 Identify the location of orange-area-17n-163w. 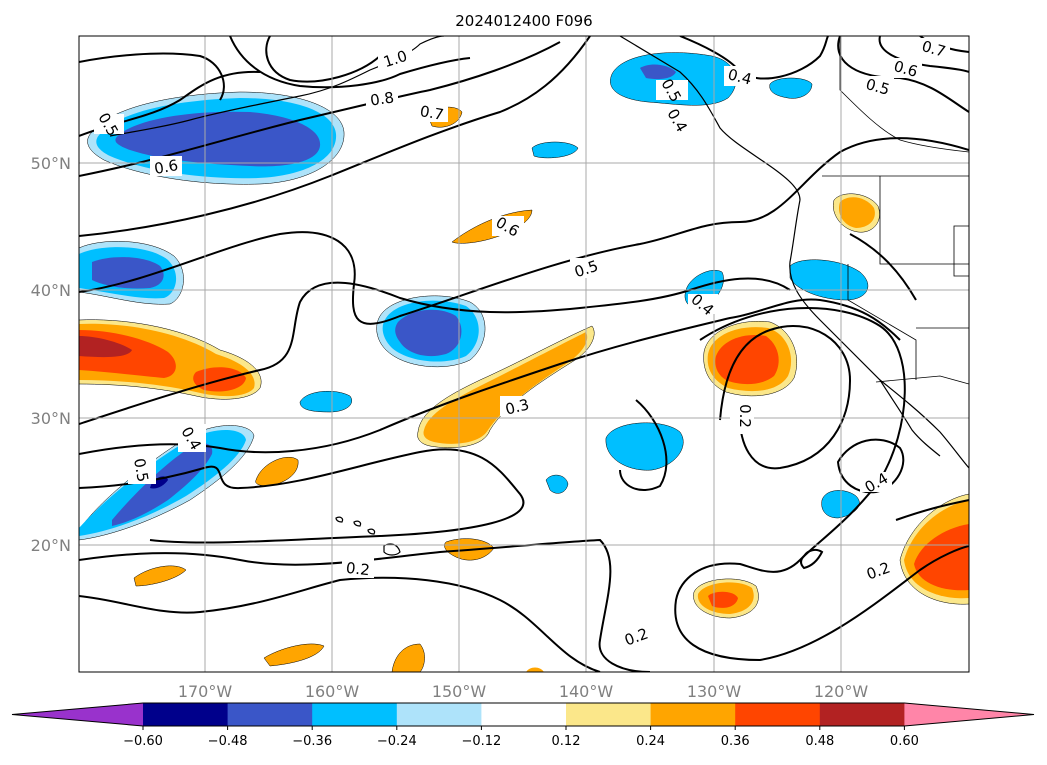
(160, 576).